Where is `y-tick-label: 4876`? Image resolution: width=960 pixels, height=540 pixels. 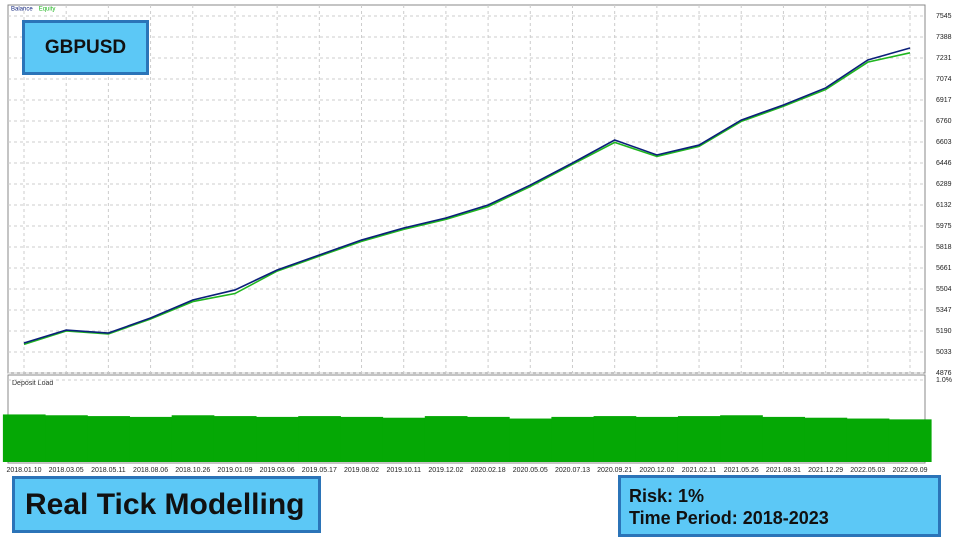 y-tick-label: 4876 is located at coordinates (944, 373).